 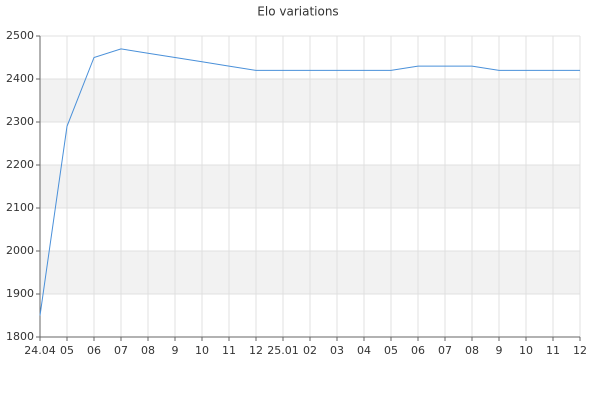 What do you see at coordinates (310, 350) in the screenshot?
I see `x-tick-label: 02` at bounding box center [310, 350].